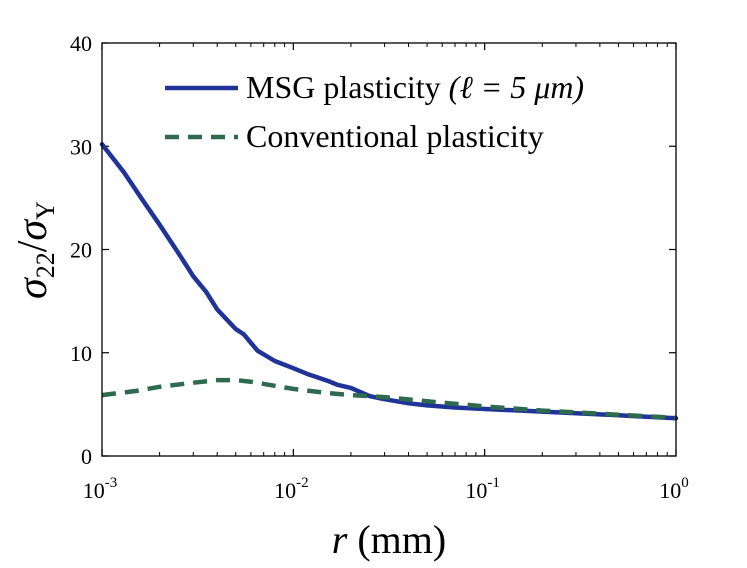 This screenshot has height=568, width=747. I want to click on y-axis-label: σ22/σY, so click(35, 250).